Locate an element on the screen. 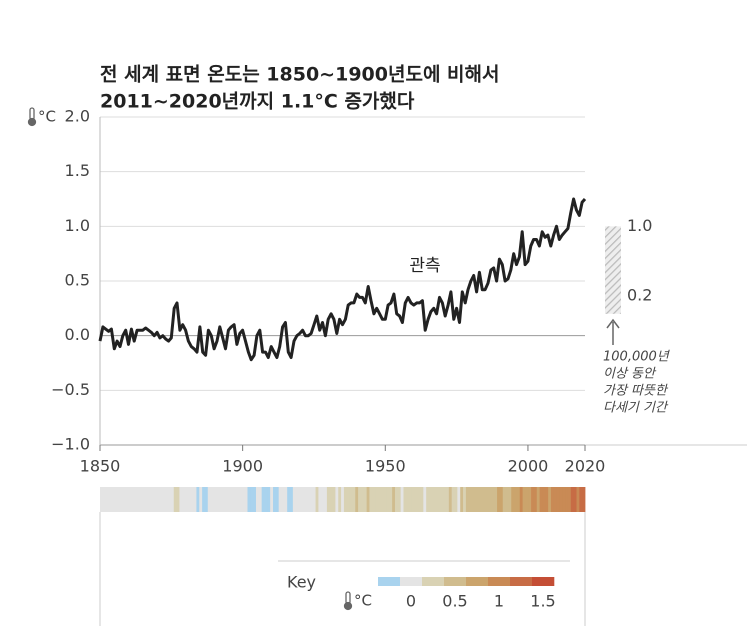 This screenshot has height=626, width=747. series-label: 관측 is located at coordinates (424, 266).